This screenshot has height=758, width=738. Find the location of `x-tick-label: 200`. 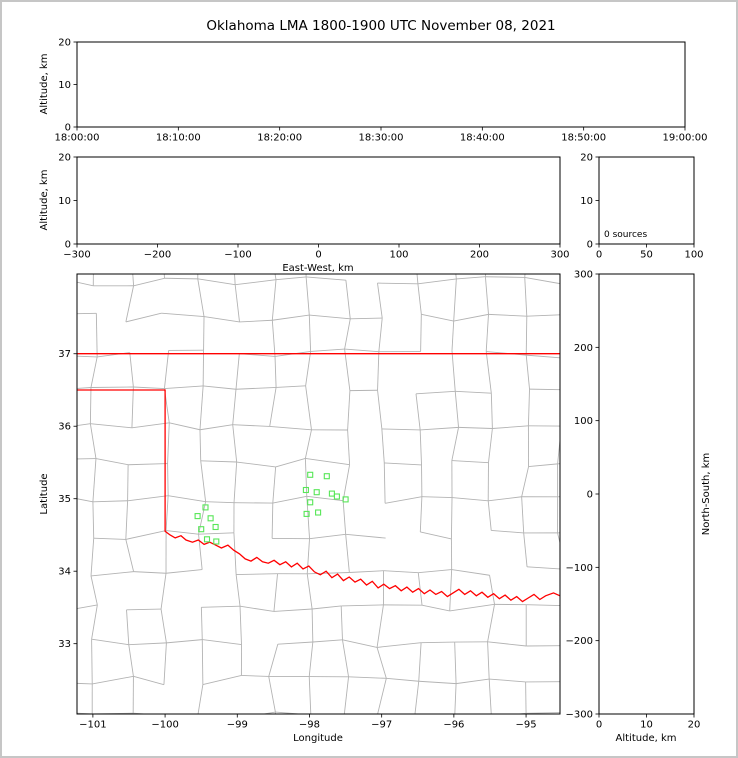

x-tick-label: 200 is located at coordinates (479, 255).